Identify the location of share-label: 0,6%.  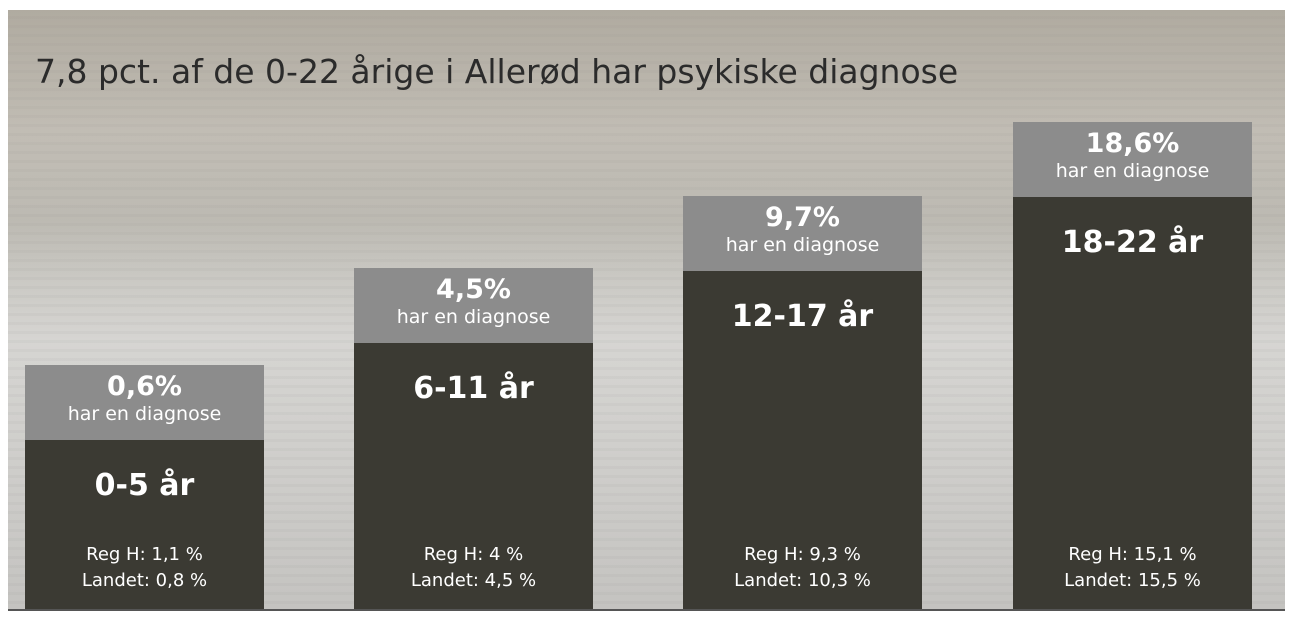
(144, 386).